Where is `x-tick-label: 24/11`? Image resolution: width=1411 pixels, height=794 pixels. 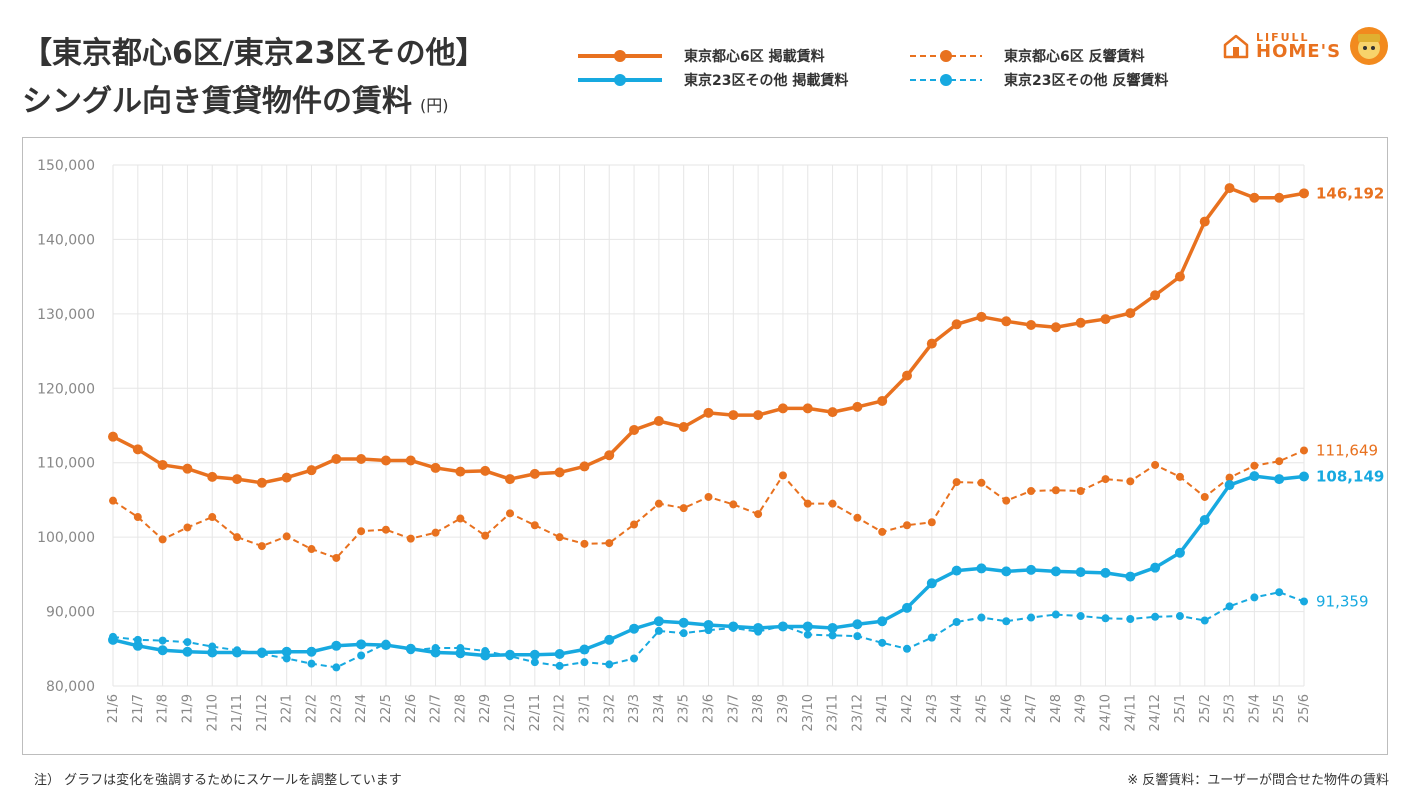
x-tick-label: 24/11 is located at coordinates (1130, 712).